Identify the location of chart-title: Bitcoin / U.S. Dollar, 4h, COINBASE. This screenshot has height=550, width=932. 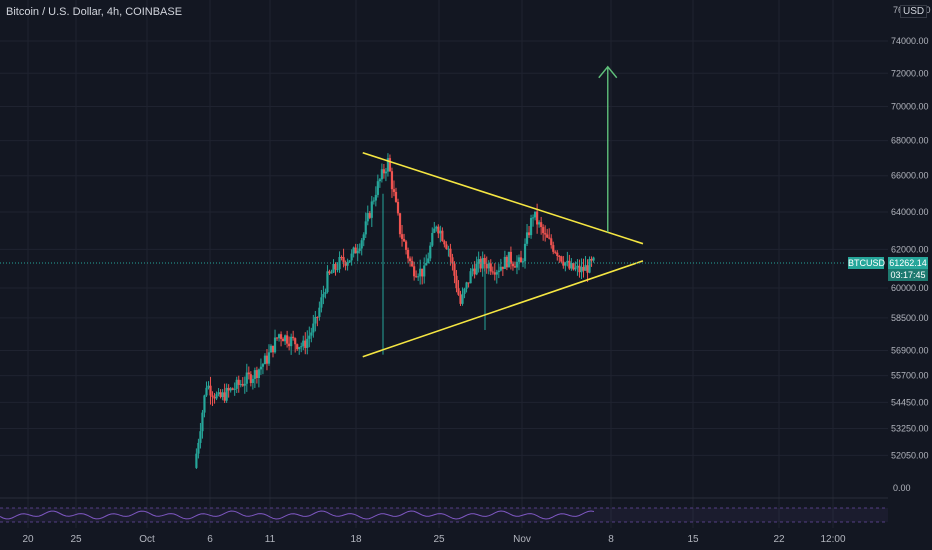
(94, 12).